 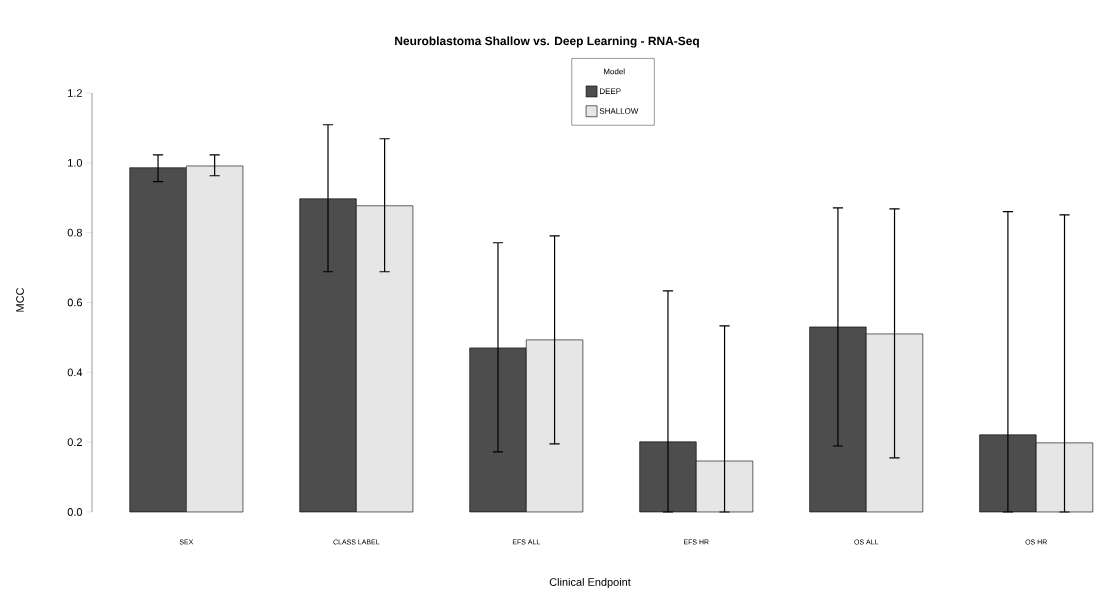 I want to click on x-axis-title: Clinical Endpoint, so click(x=590, y=583).